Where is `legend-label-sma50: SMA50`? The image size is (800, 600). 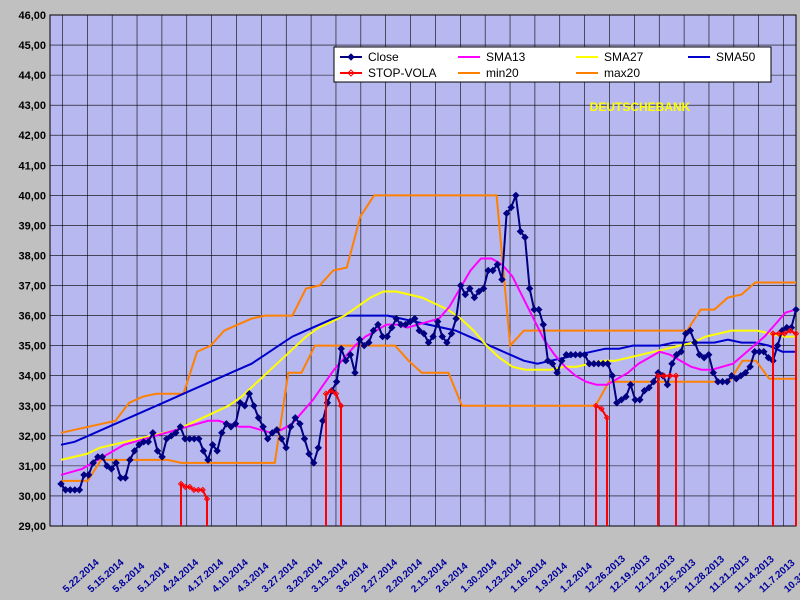 legend-label-sma50: SMA50 is located at coordinates (736, 57).